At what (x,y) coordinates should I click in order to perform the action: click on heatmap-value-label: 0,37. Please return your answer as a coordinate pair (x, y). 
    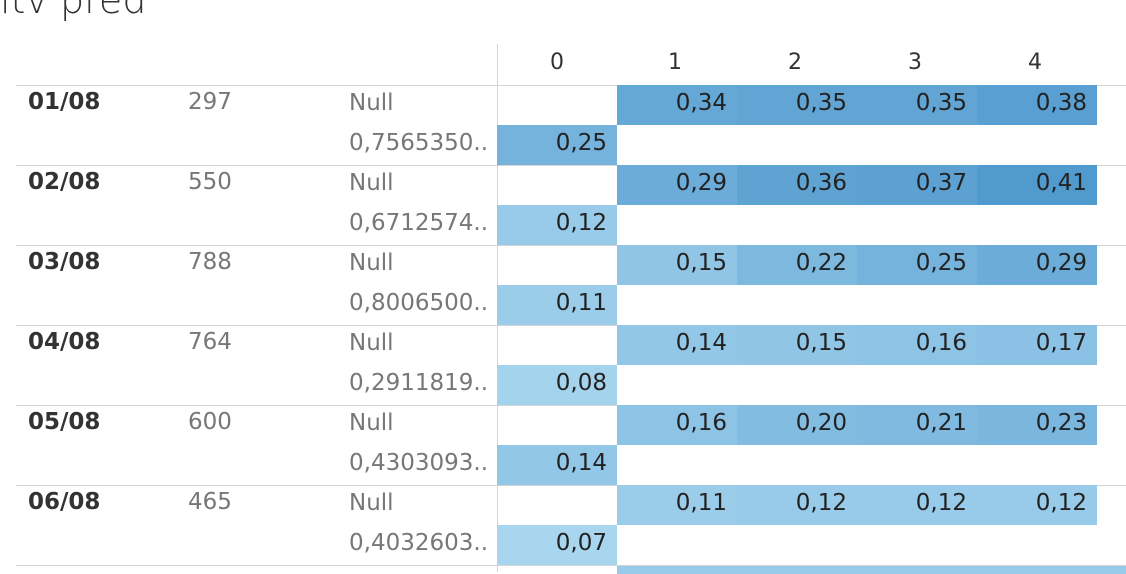
    Looking at the image, I should click on (941, 183).